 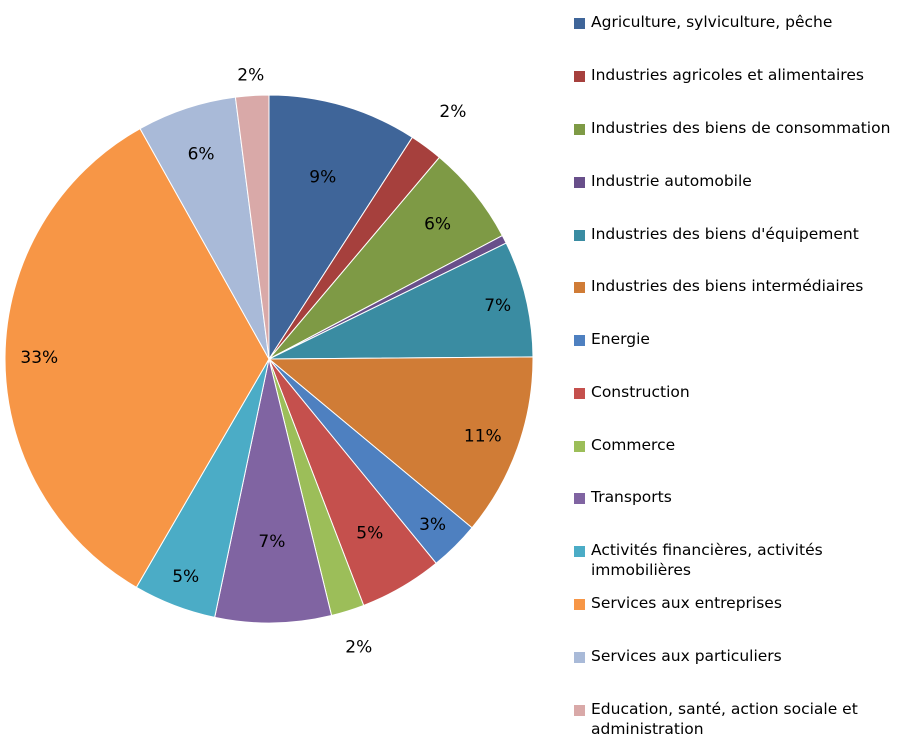 I want to click on legend-item: Industries des biens de consommation, so click(x=747, y=128).